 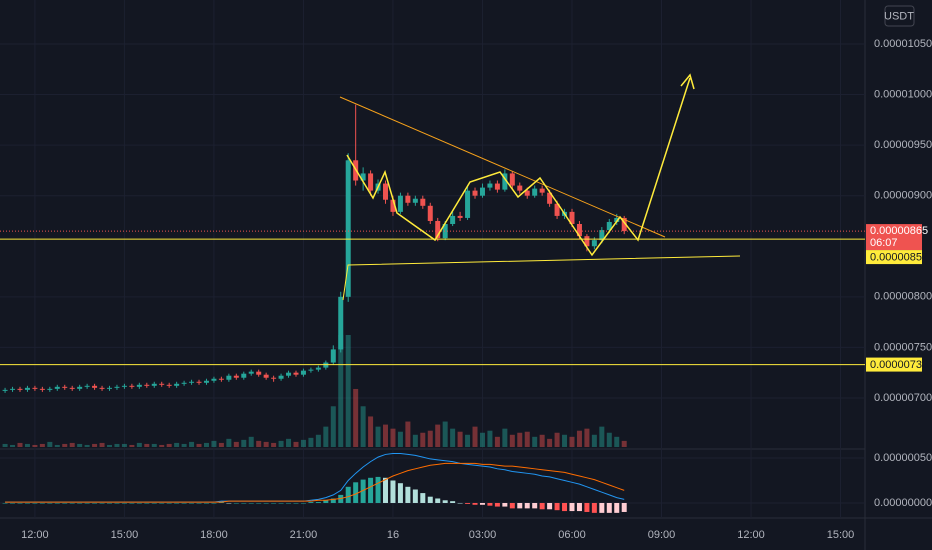 I want to click on support-line, so click(x=541, y=278).